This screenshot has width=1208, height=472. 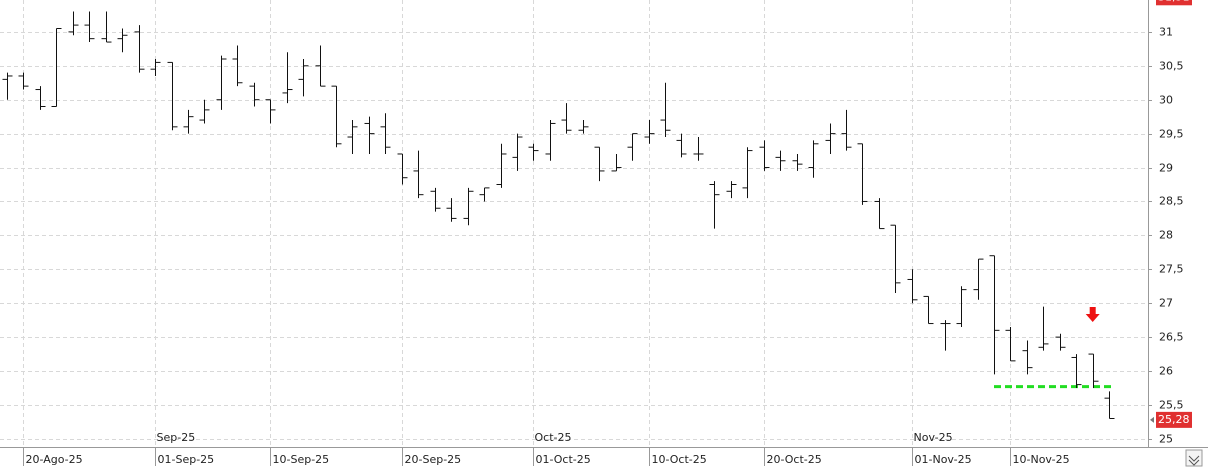 What do you see at coordinates (176, 437) in the screenshot?
I see `month-label: Sep-25` at bounding box center [176, 437].